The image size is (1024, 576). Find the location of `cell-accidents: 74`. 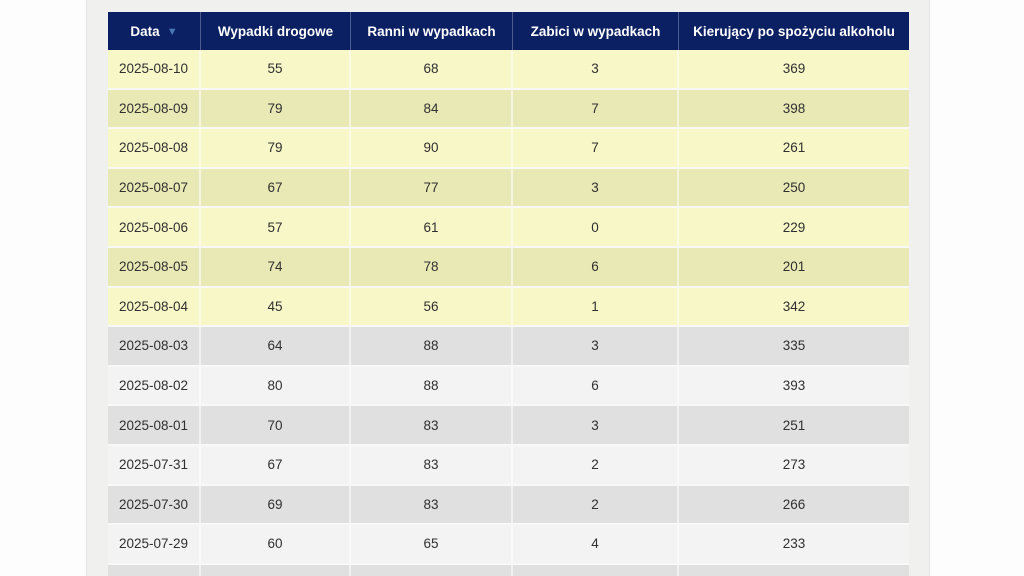

cell-accidents: 74 is located at coordinates (276, 266).